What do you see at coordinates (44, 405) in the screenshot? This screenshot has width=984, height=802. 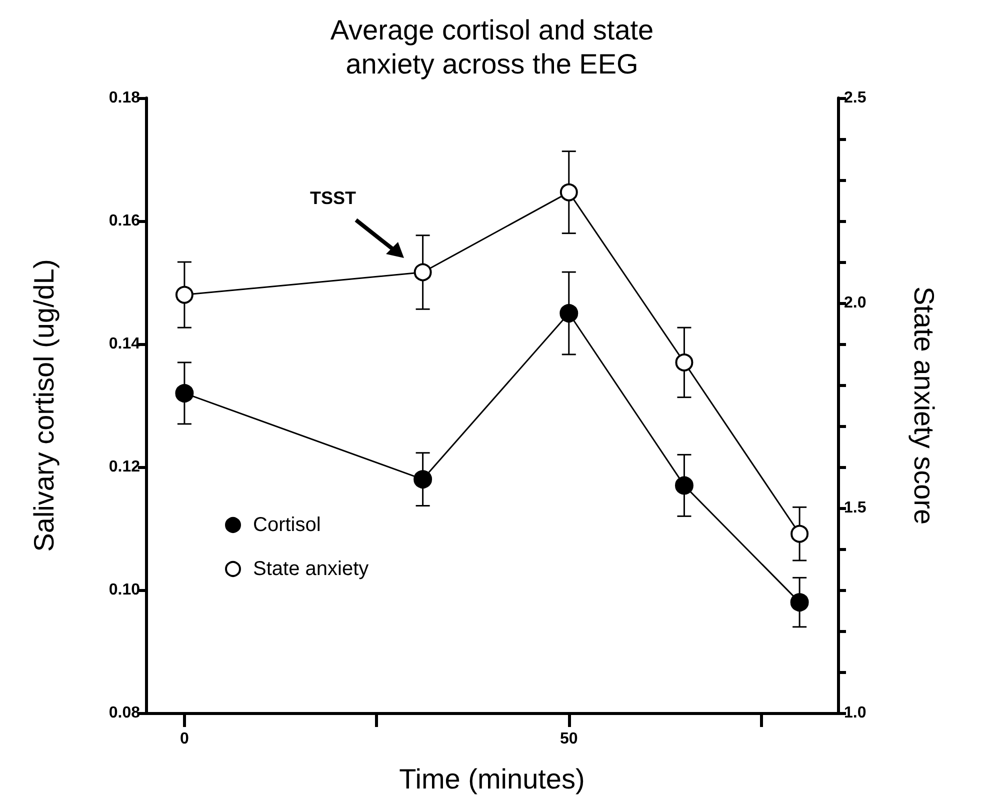 I see `y-axis-title: Salivary cortisol (ug/dL)` at bounding box center [44, 405].